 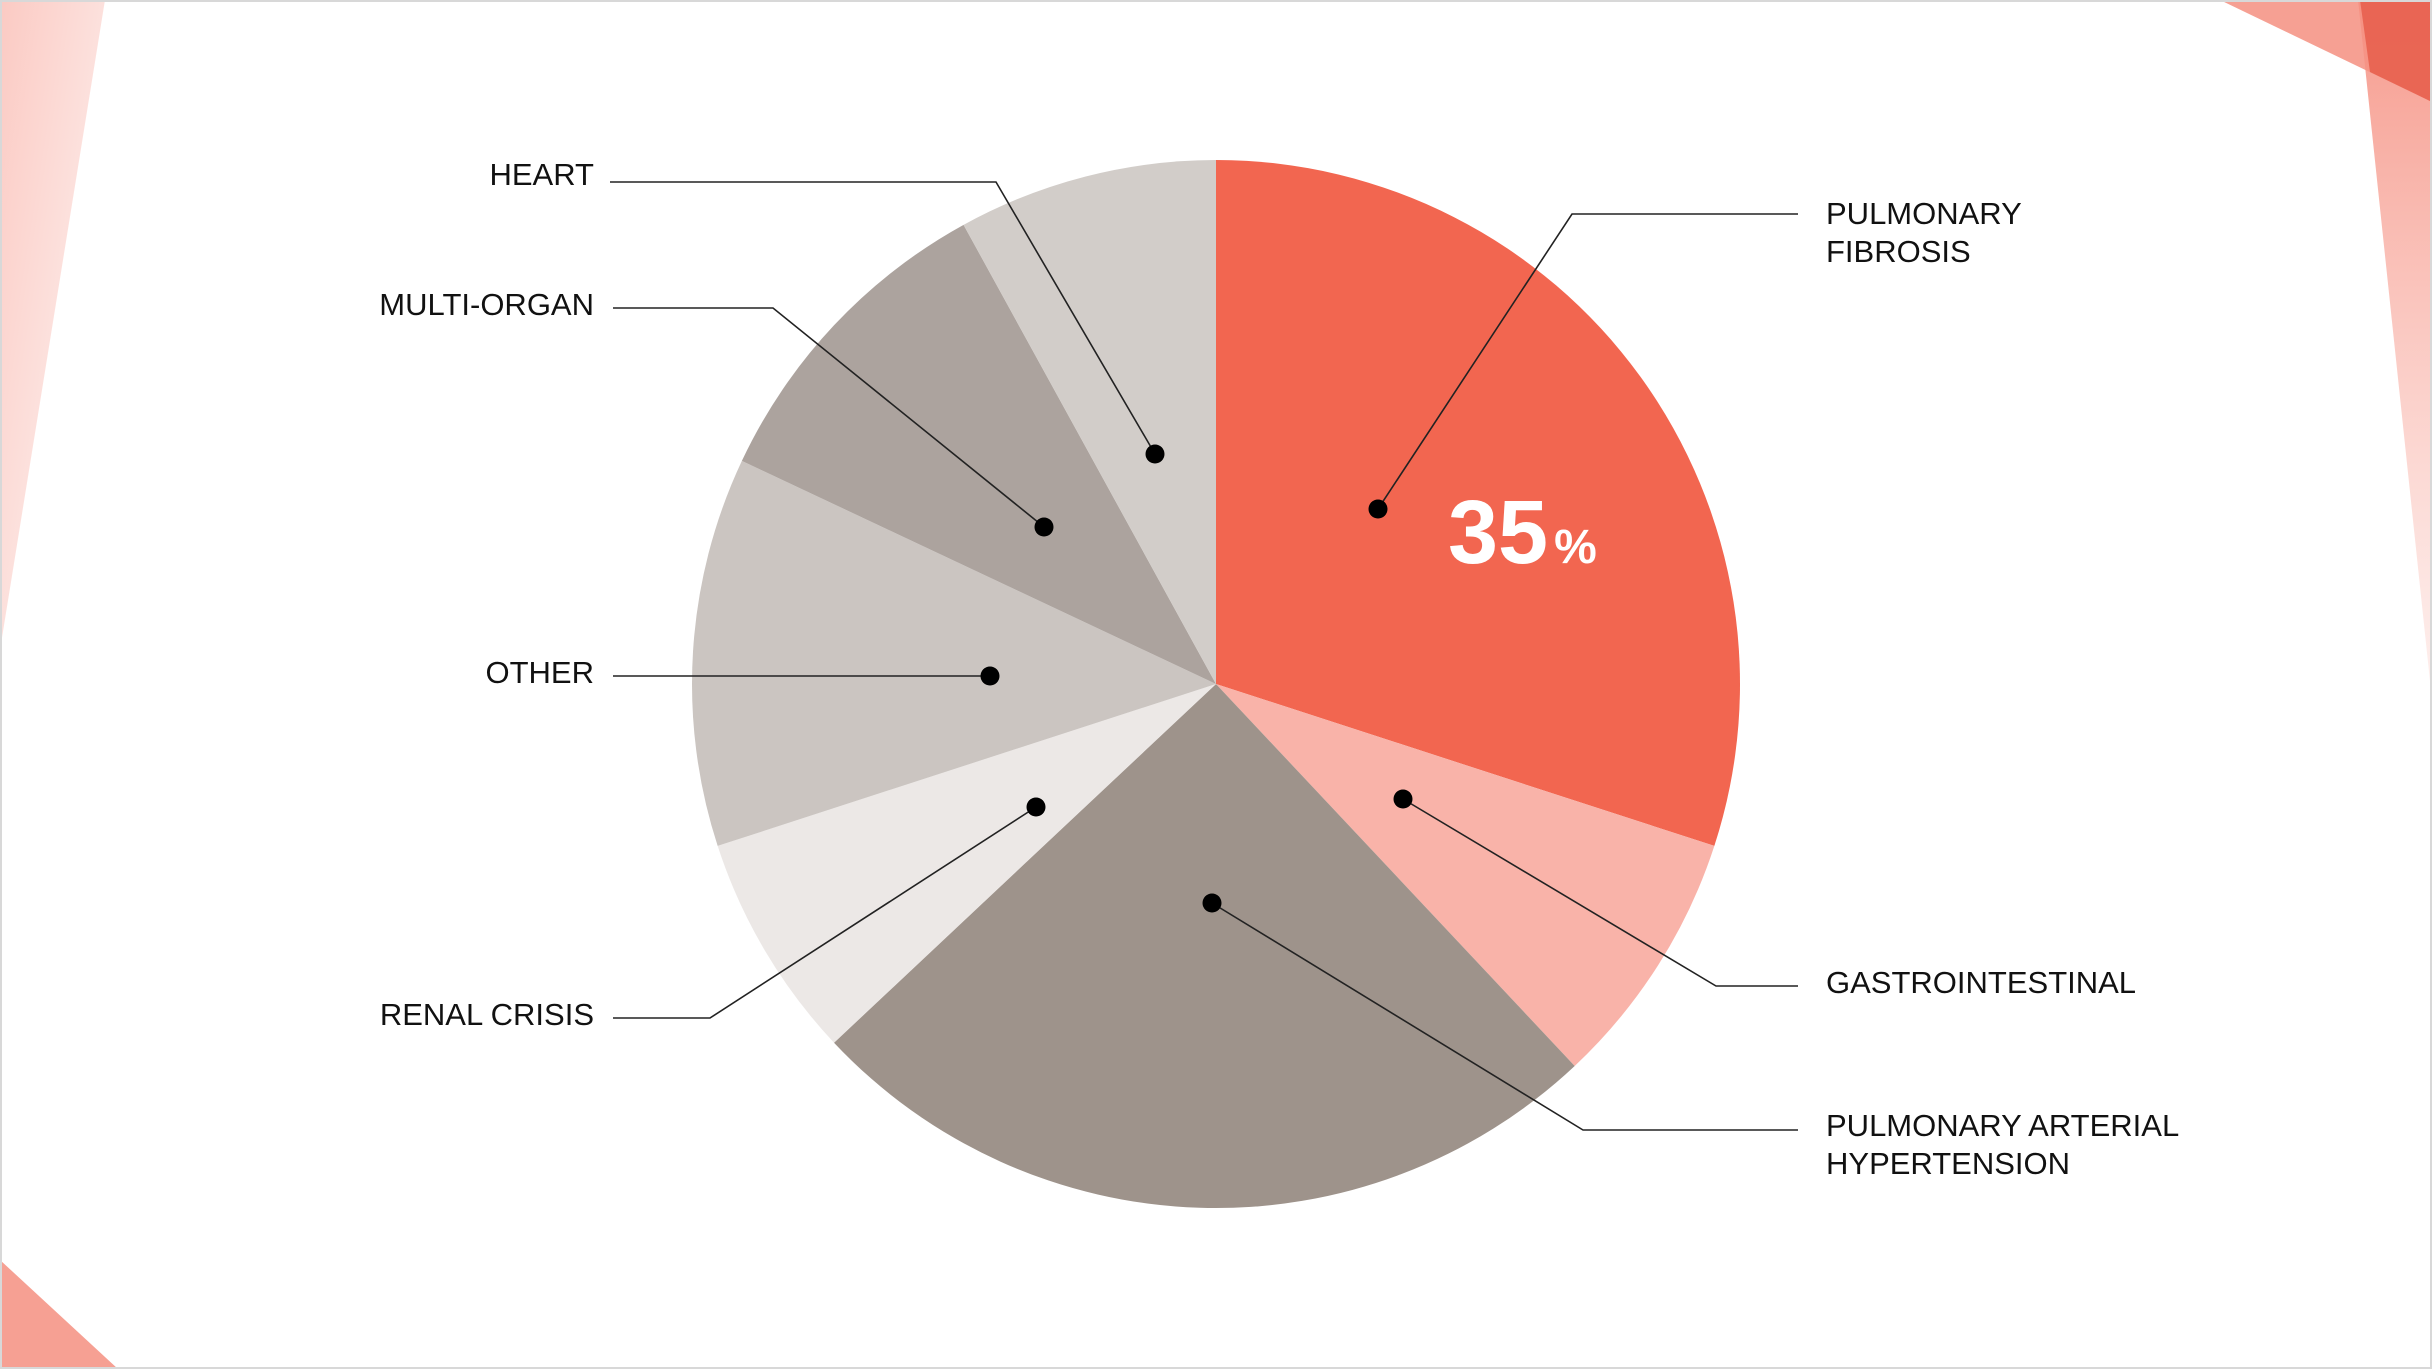 I want to click on slice-label-pulmonary-arterial-hypertension: PULMONARY ARTERIAL HYPERTENSION, so click(x=2002, y=1144).